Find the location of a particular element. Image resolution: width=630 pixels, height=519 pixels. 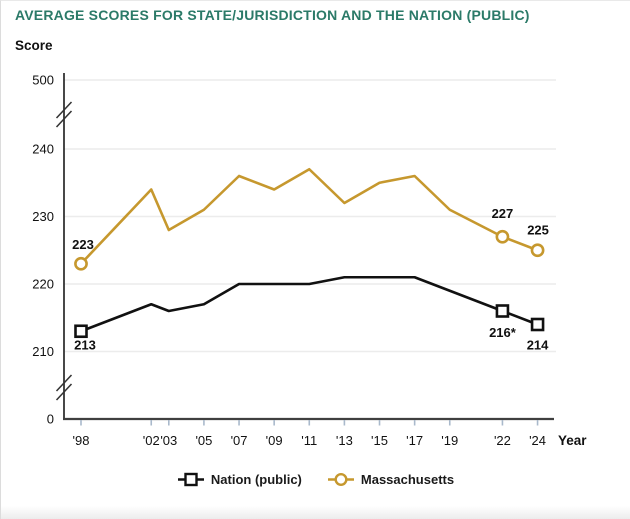

x-tick-label: '09 is located at coordinates (274, 440).